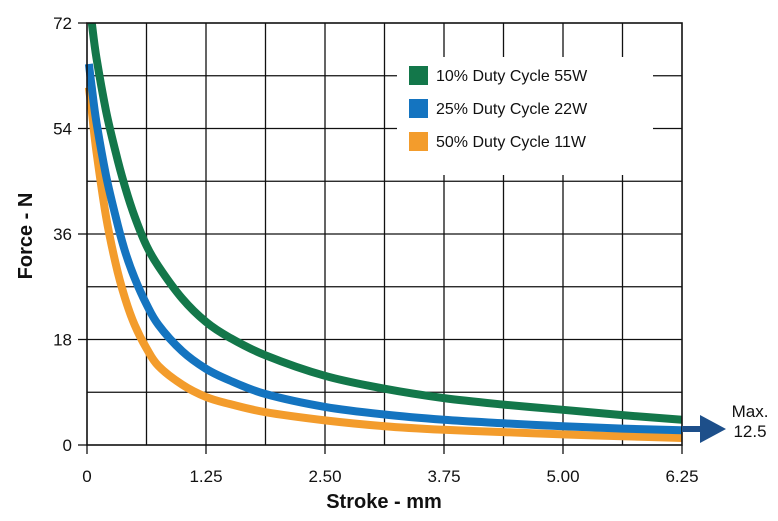 This screenshot has width=778, height=521. I want to click on y-tick-label: 18, so click(62, 340).